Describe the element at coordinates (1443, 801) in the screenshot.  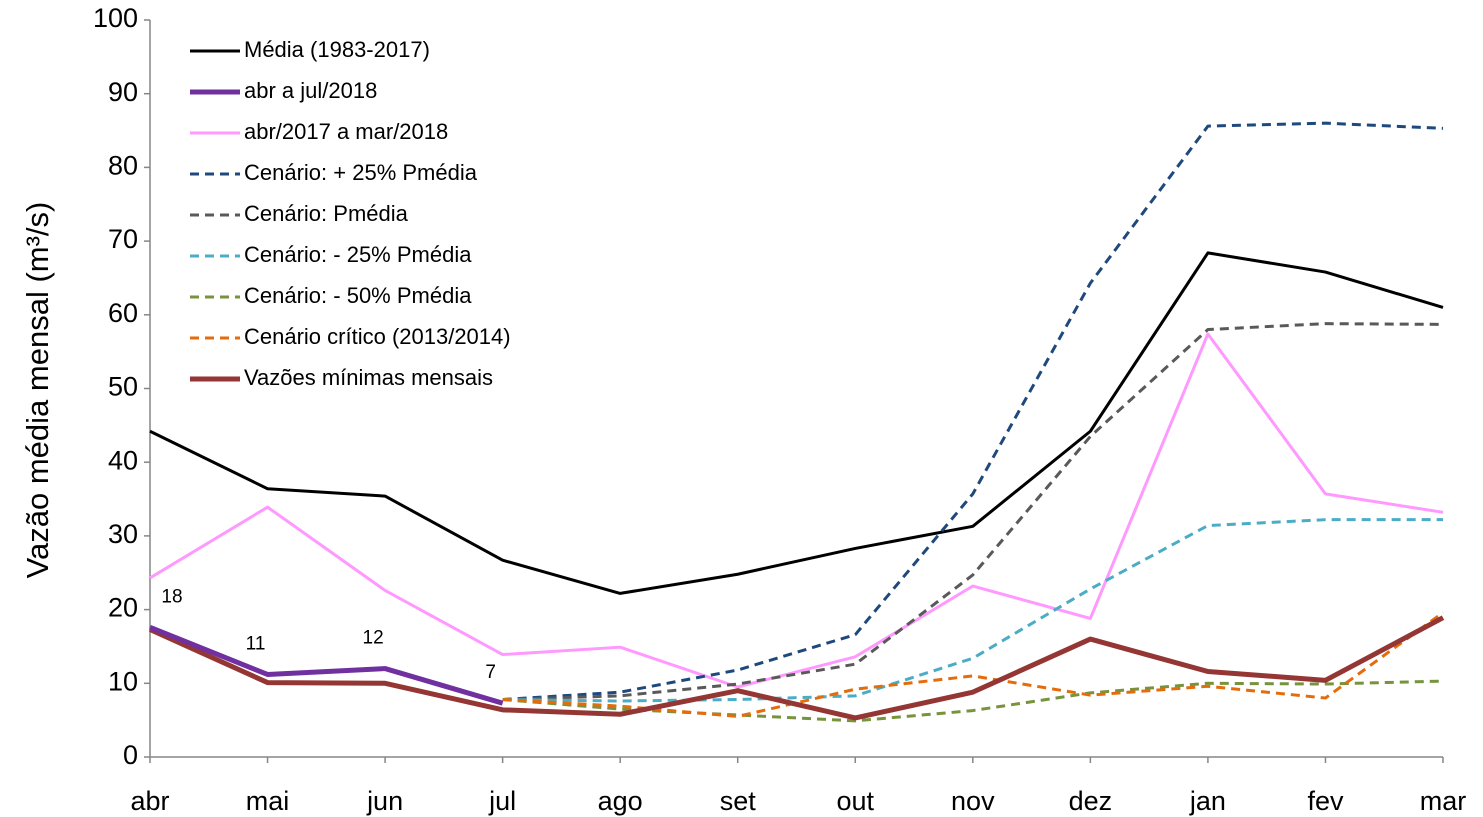
I see `x-tick-label: mar` at that location.